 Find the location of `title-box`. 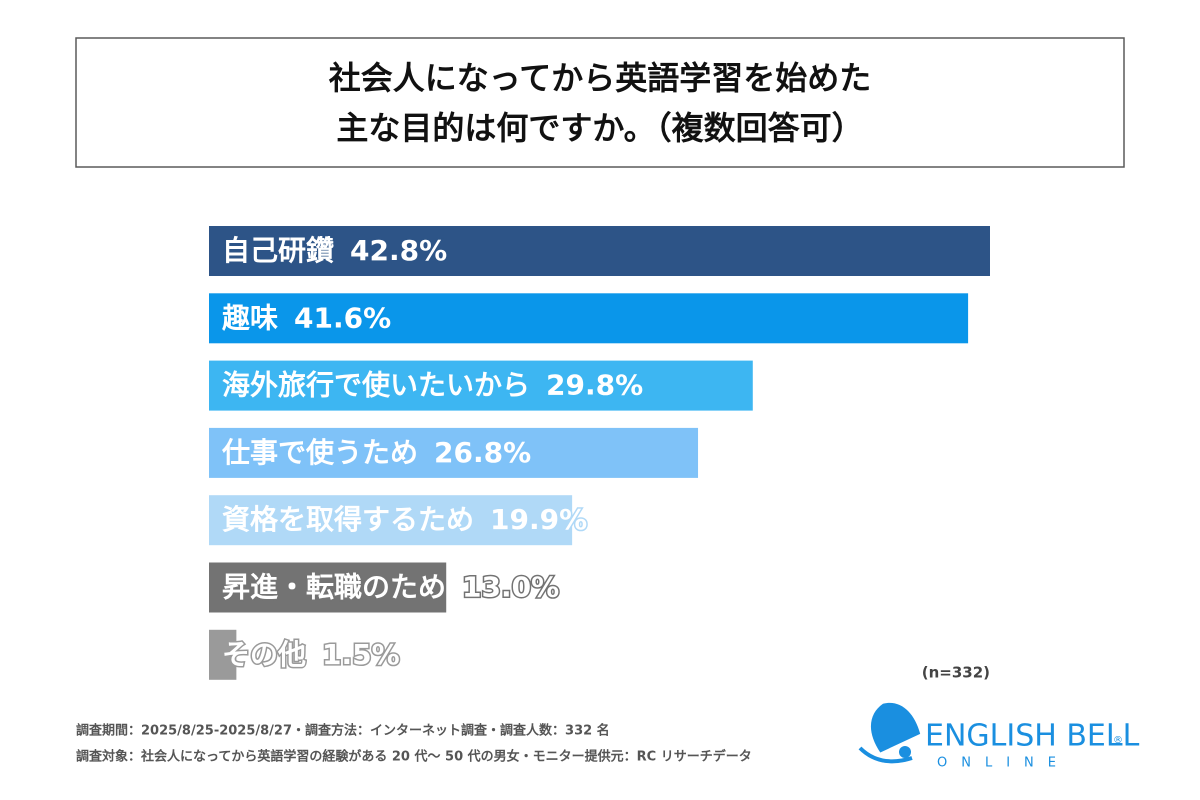

title-box is located at coordinates (600, 102).